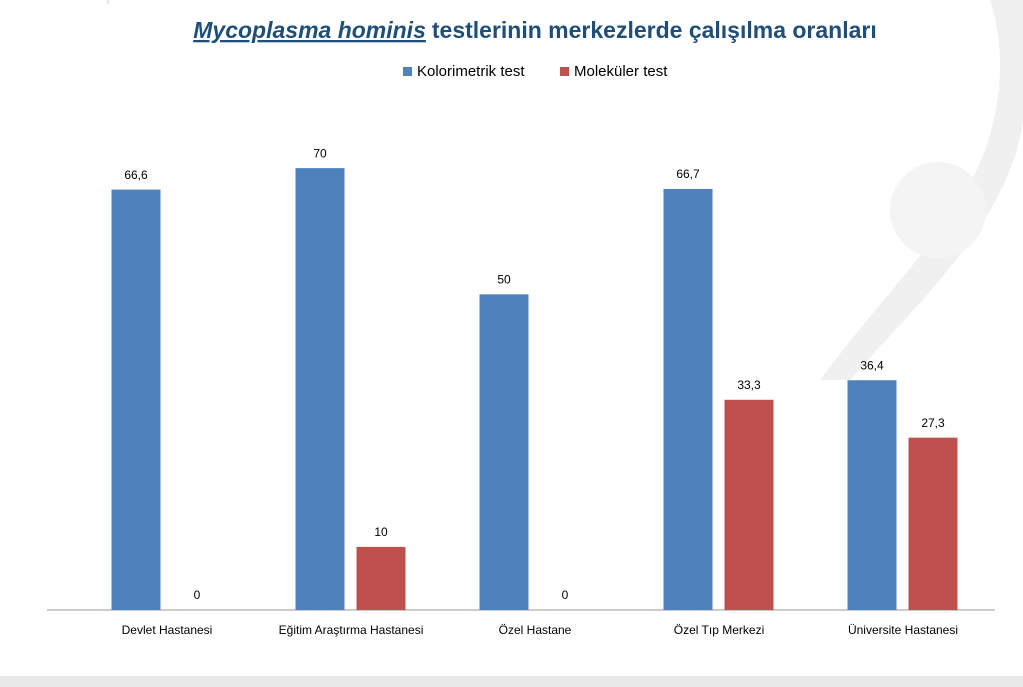 The width and height of the screenshot is (1023, 687). I want to click on data-label: 70, so click(320, 153).